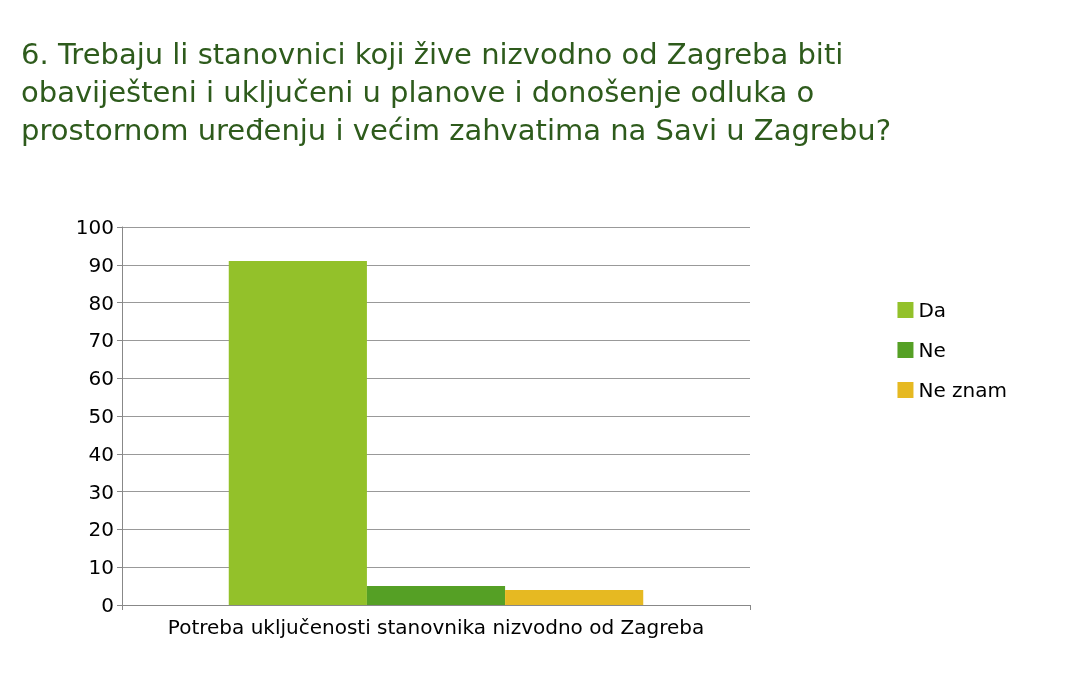 The width and height of the screenshot is (1080, 700). Describe the element at coordinates (436, 627) in the screenshot. I see `x-tick-label: Potreba uključenosti stanovnika nizvodno od Zagreba` at that location.